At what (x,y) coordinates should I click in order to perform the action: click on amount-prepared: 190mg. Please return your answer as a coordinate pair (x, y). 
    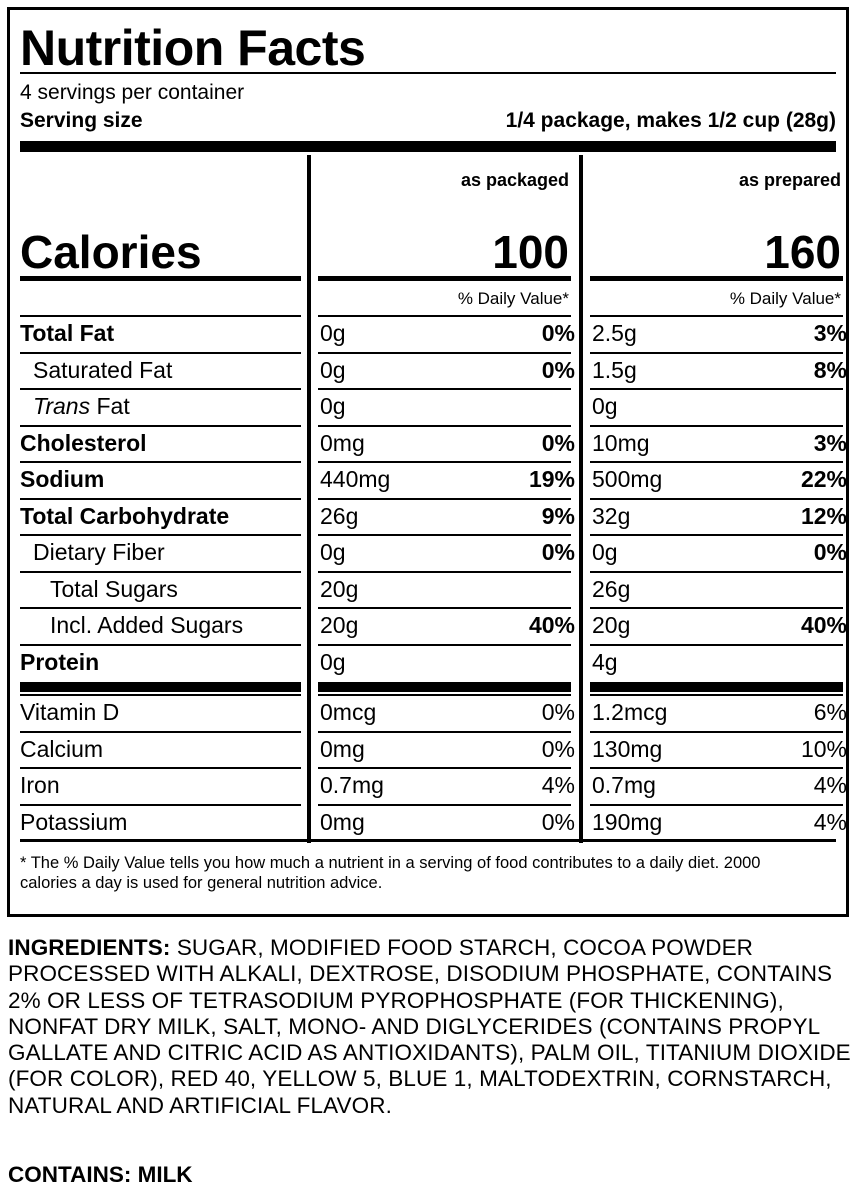
    Looking at the image, I should click on (627, 821).